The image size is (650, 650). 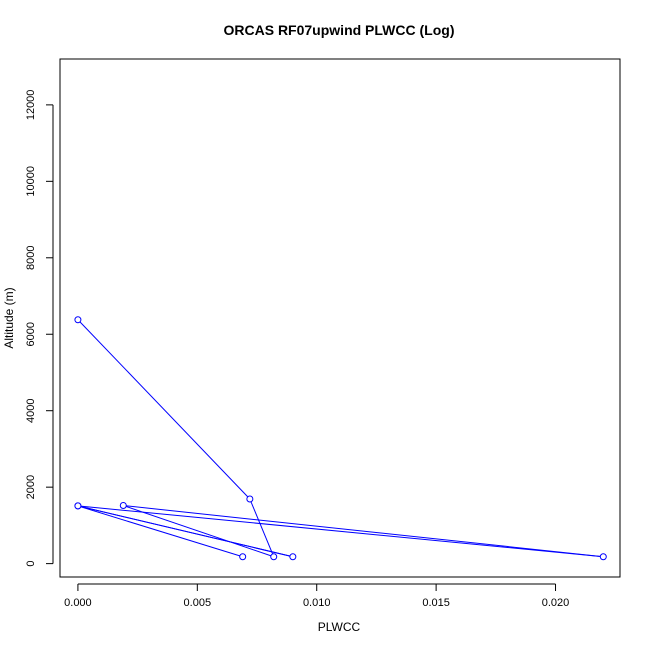 What do you see at coordinates (31, 410) in the screenshot?
I see `y-tick-label: 4000` at bounding box center [31, 410].